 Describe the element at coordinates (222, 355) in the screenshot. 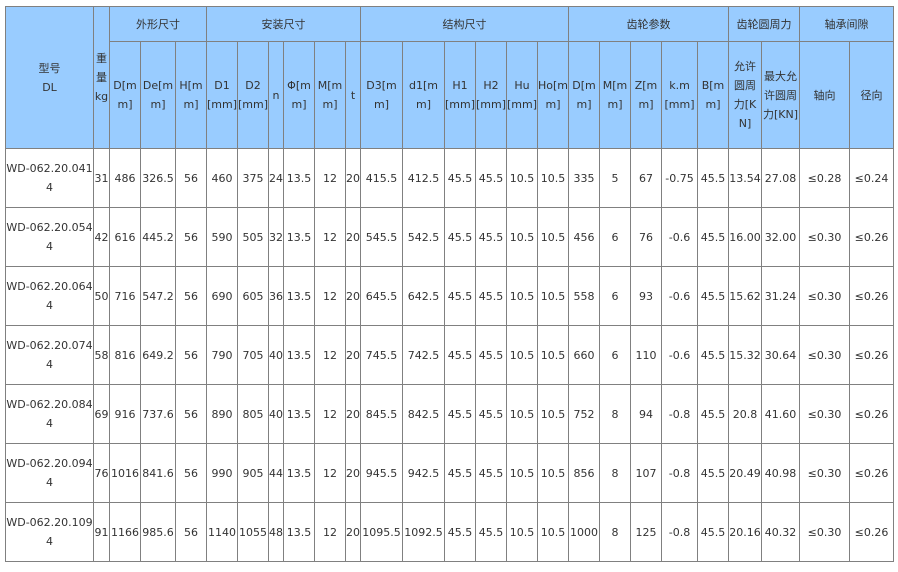

I see `value-cell: 790` at that location.